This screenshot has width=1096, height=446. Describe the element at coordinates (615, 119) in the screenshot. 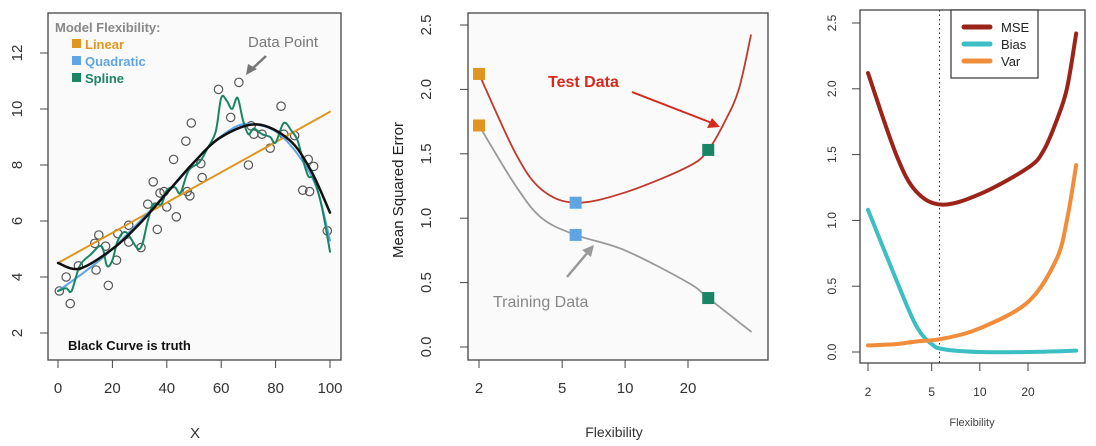

I see `series-test-data` at that location.